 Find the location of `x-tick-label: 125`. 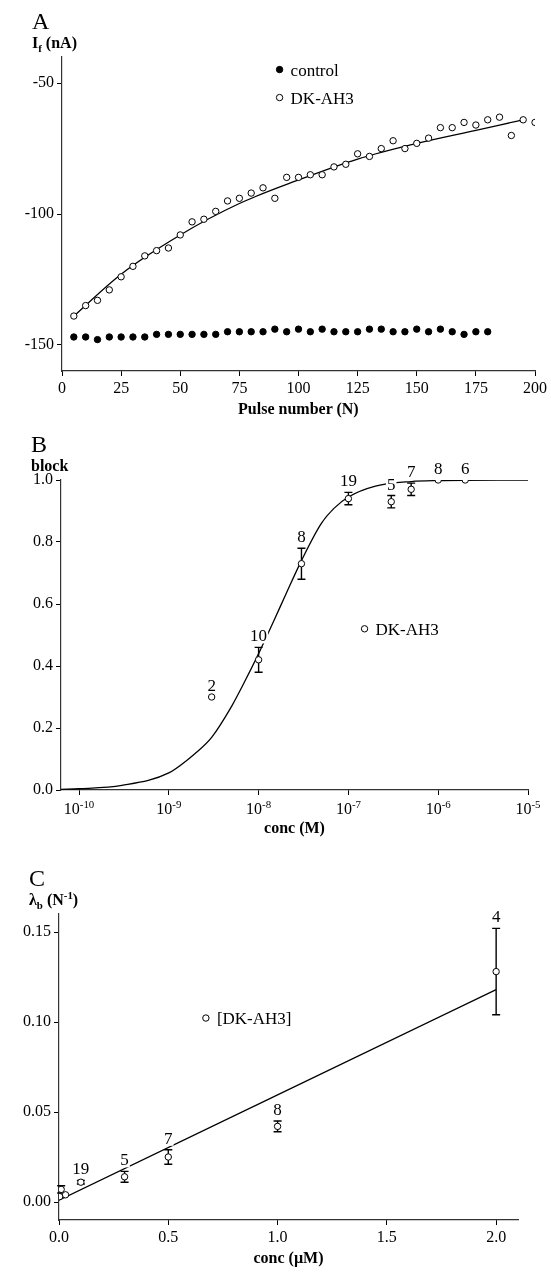

x-tick-label: 125 is located at coordinates (357, 387).